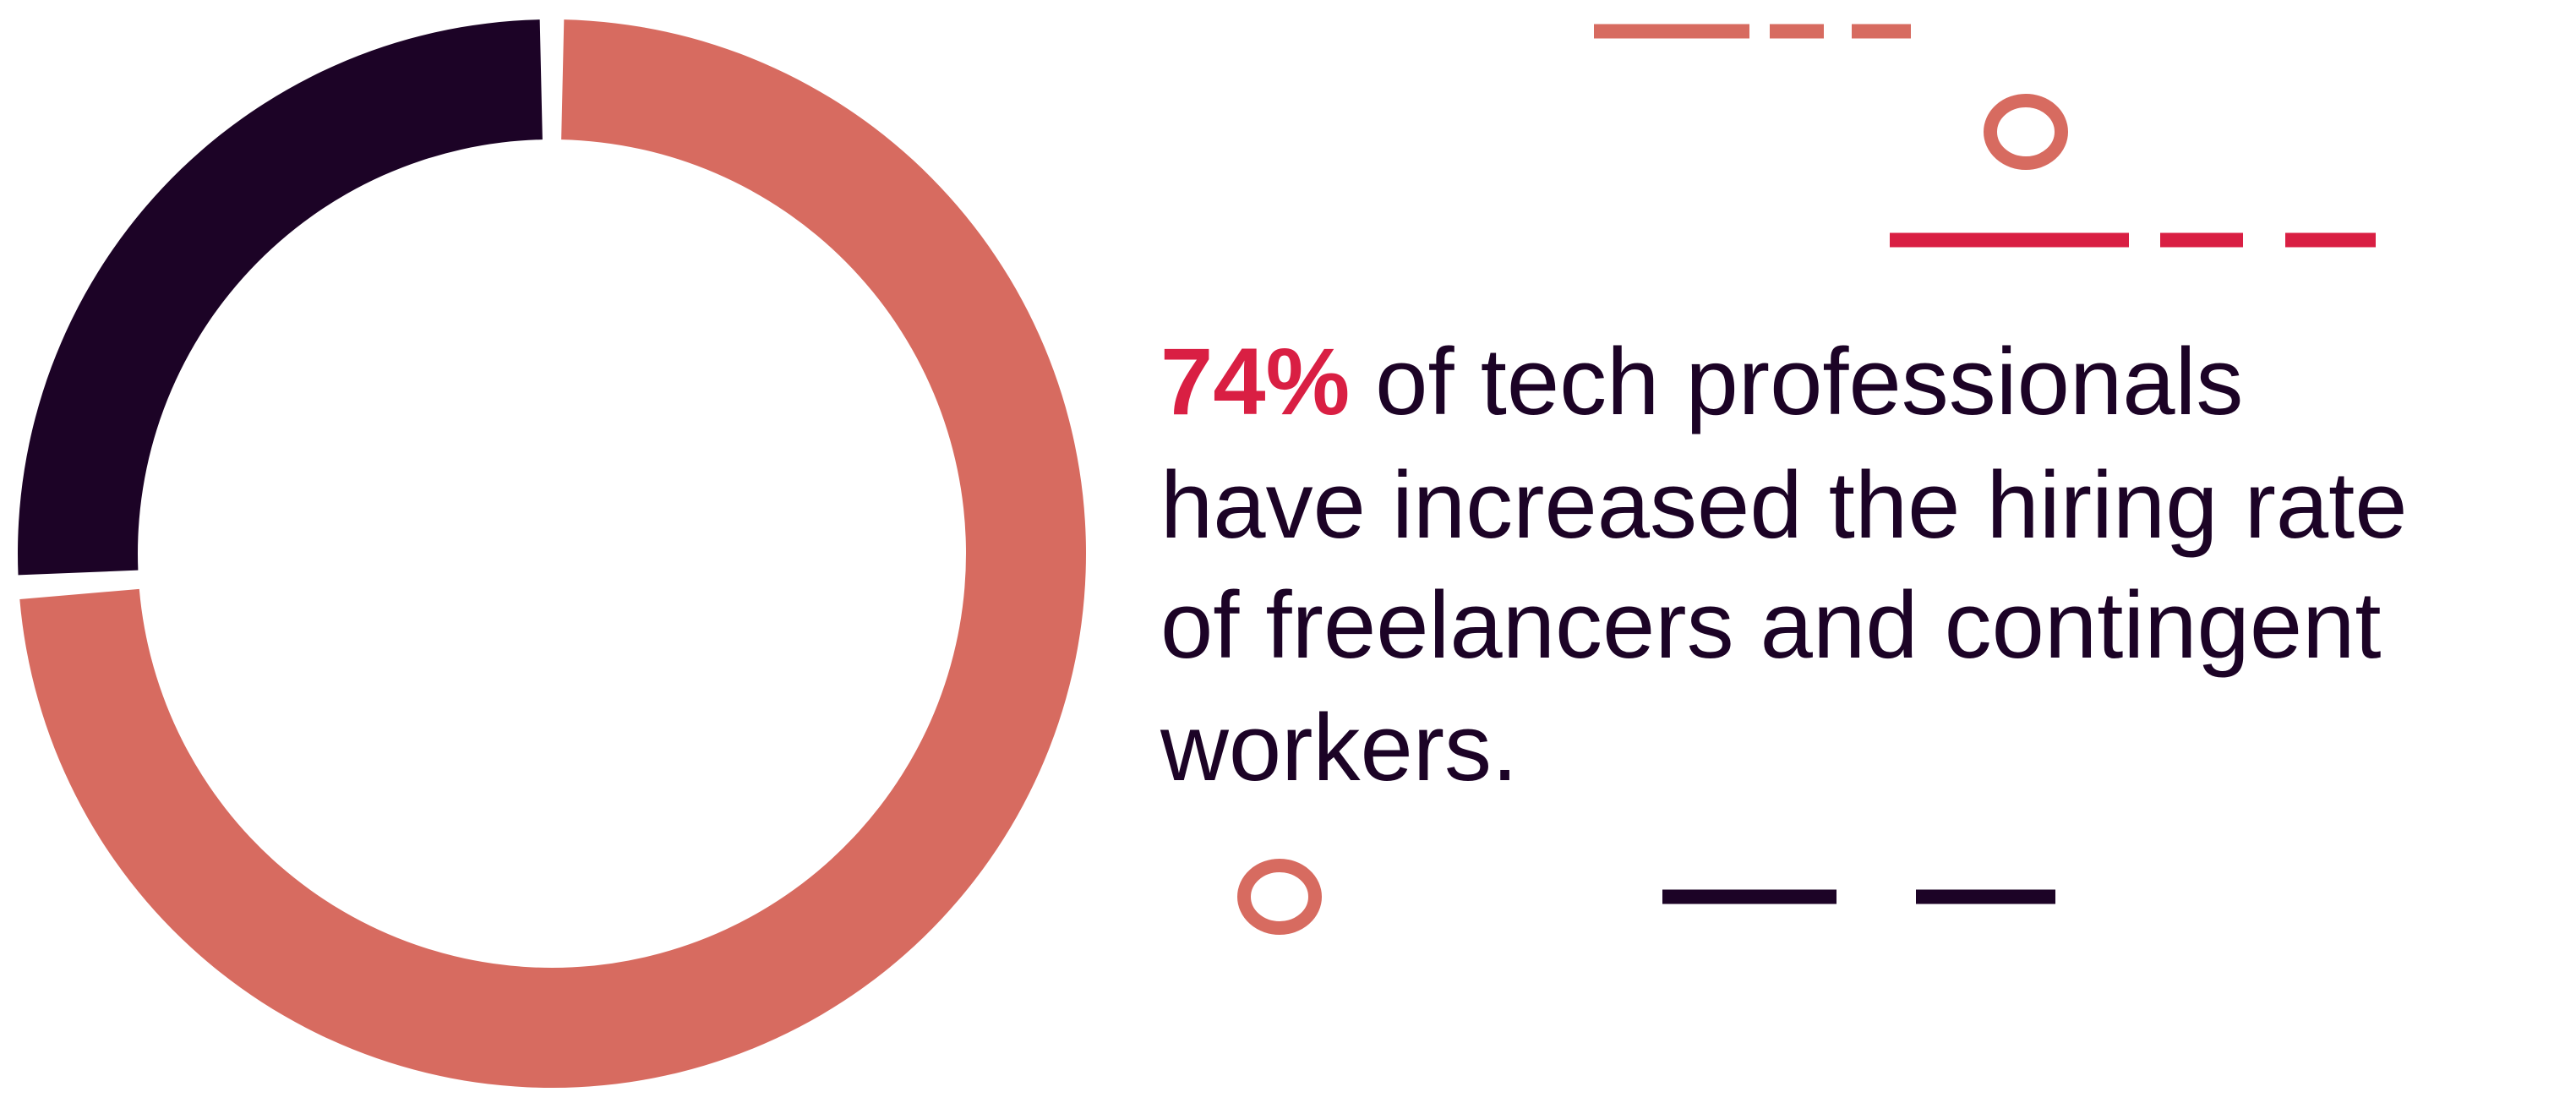  I want to click on caption-line: 74% of tech professionals, so click(1701, 381).